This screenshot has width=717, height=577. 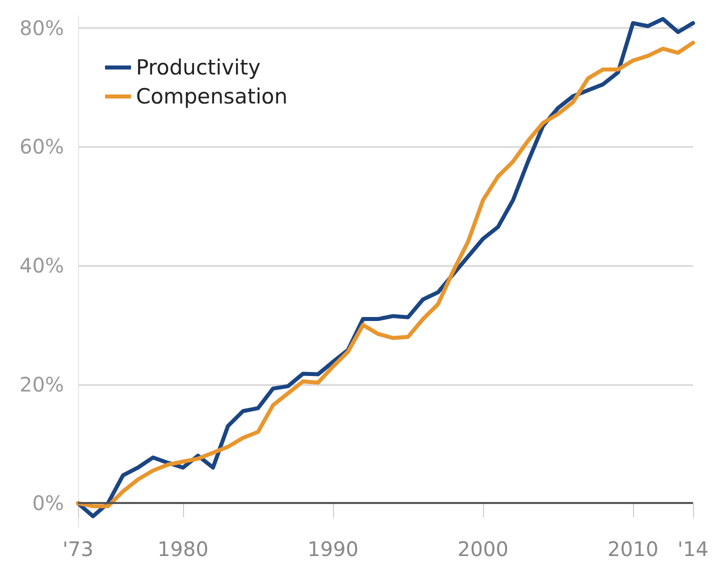 What do you see at coordinates (633, 549) in the screenshot?
I see `x-tick-label: 2010` at bounding box center [633, 549].